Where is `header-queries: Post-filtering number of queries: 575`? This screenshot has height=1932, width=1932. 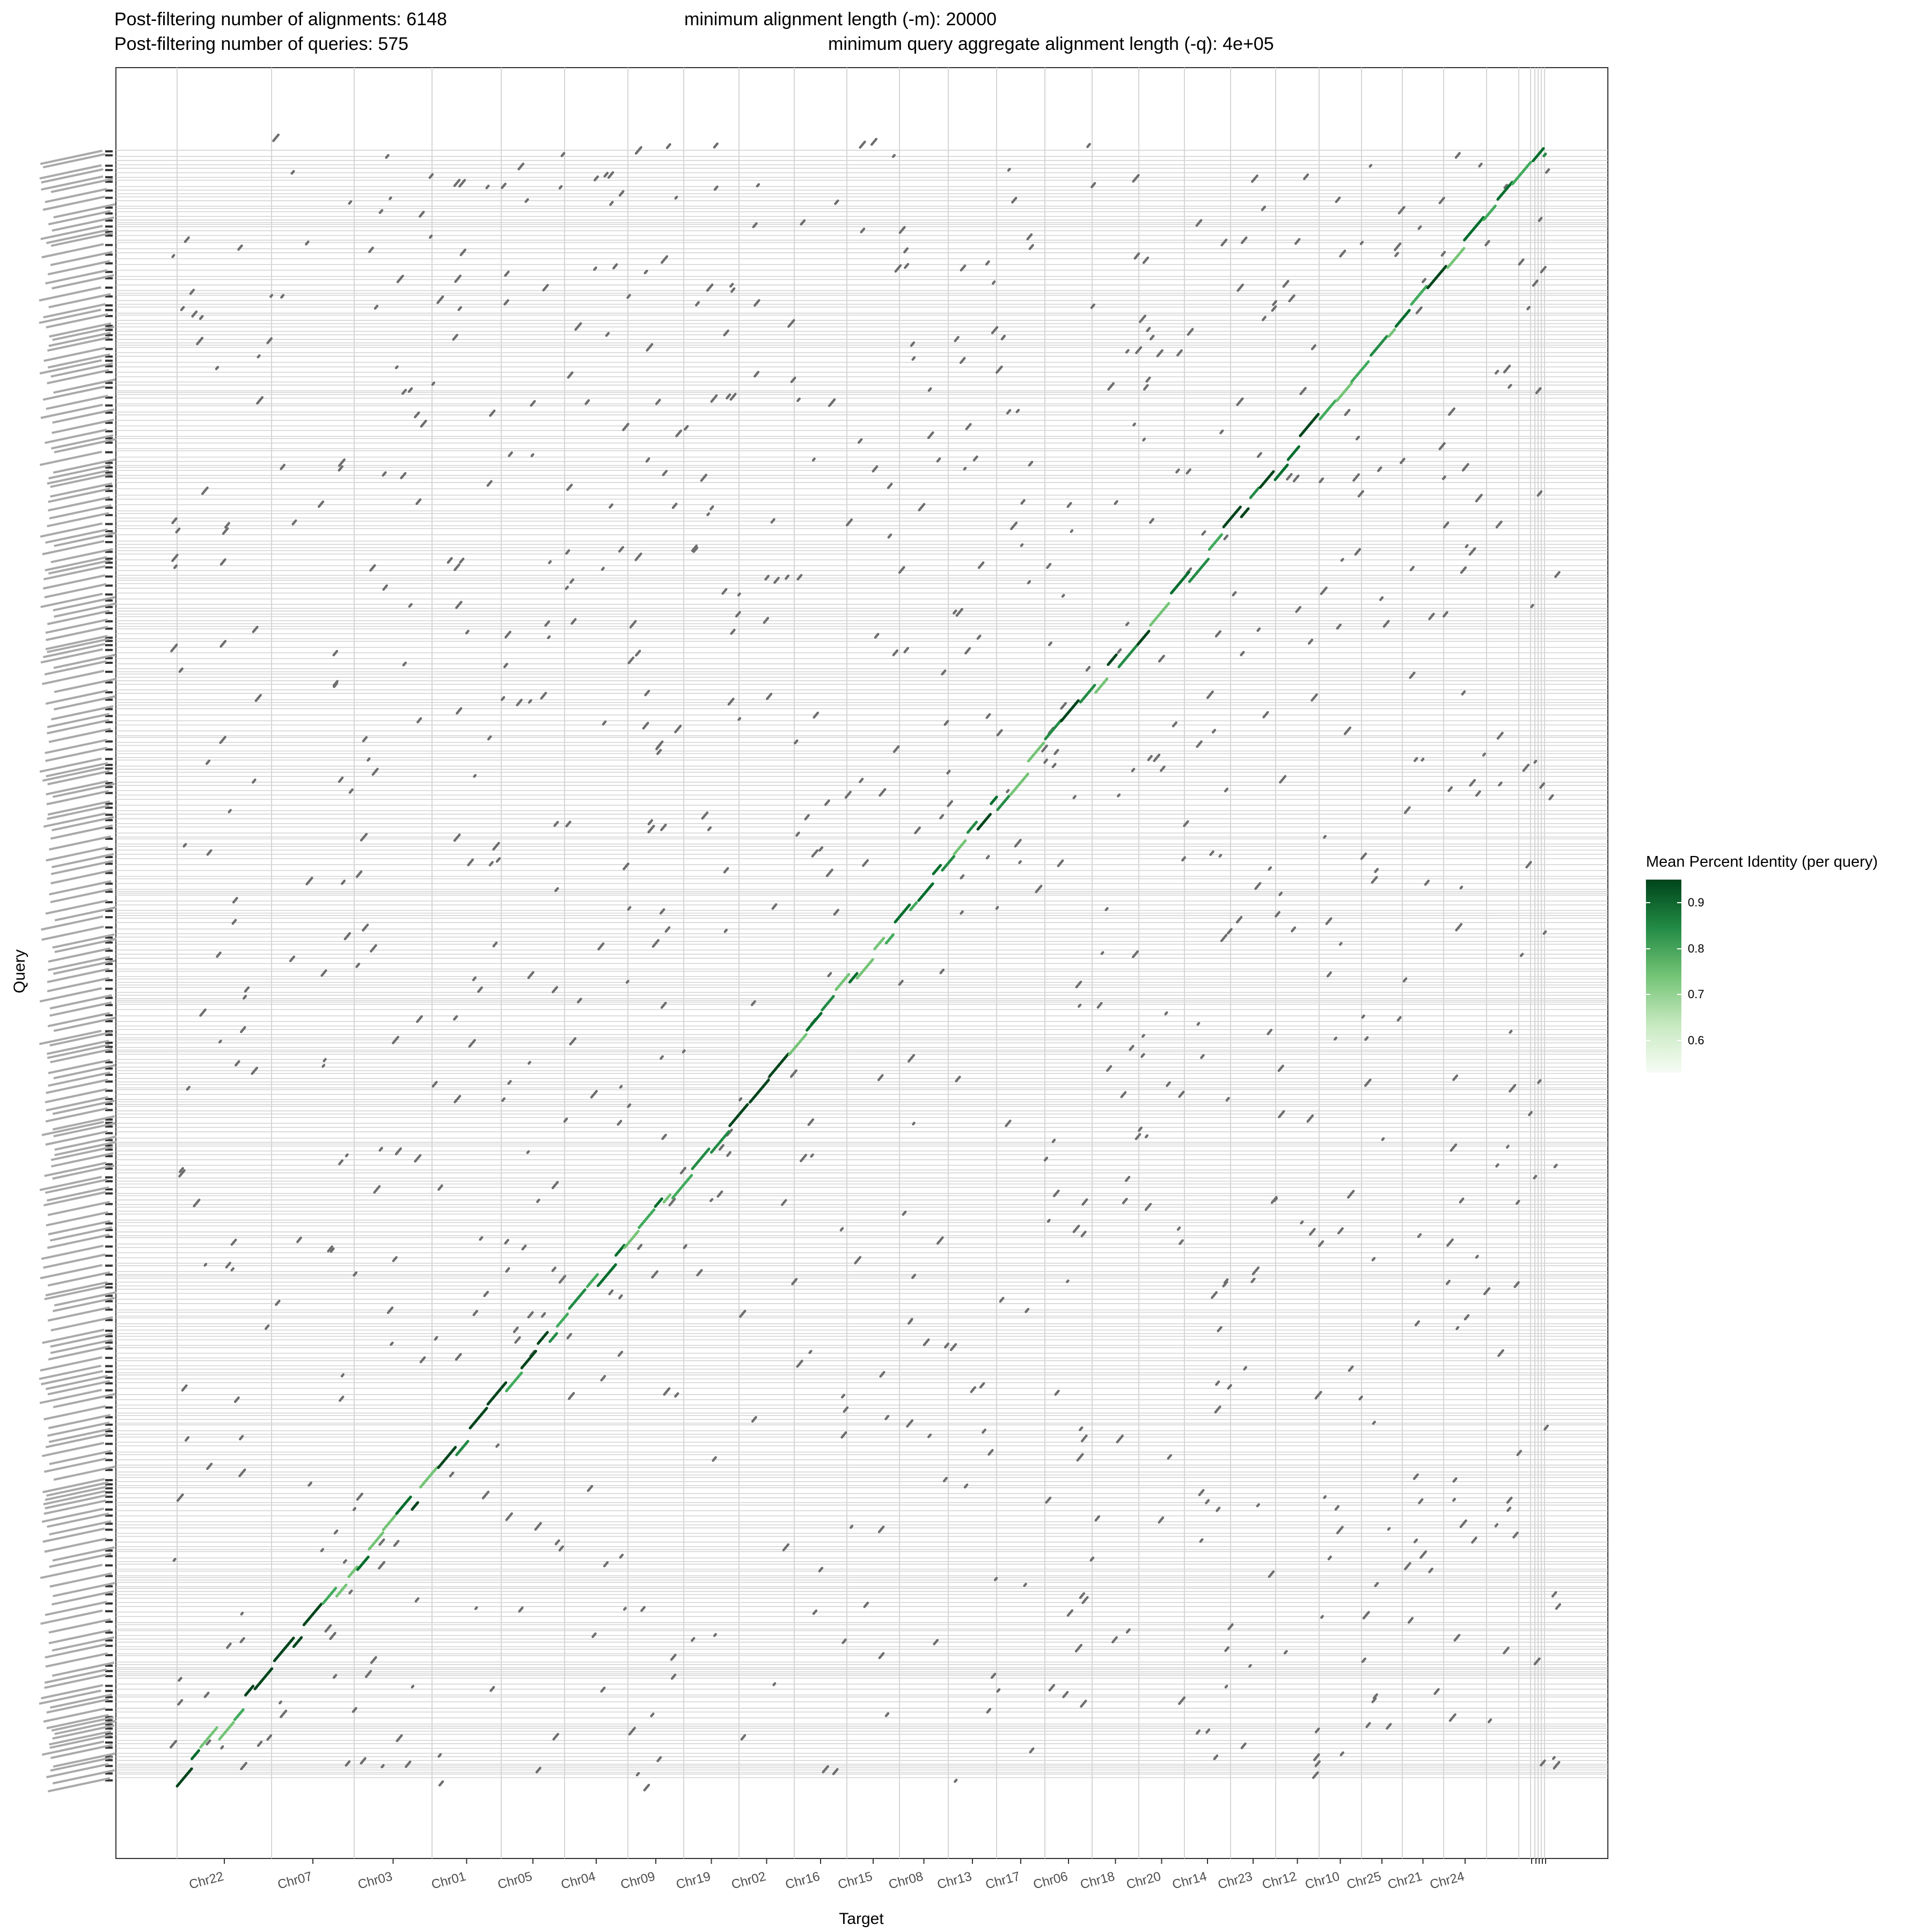
header-queries: Post-filtering number of queries: 575 is located at coordinates (261, 44).